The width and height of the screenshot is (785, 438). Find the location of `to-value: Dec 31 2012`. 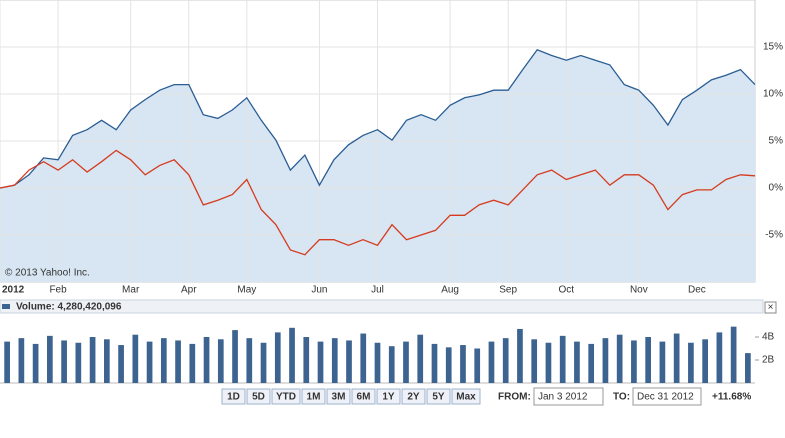

to-value: Dec 31 2012 is located at coordinates (665, 397).